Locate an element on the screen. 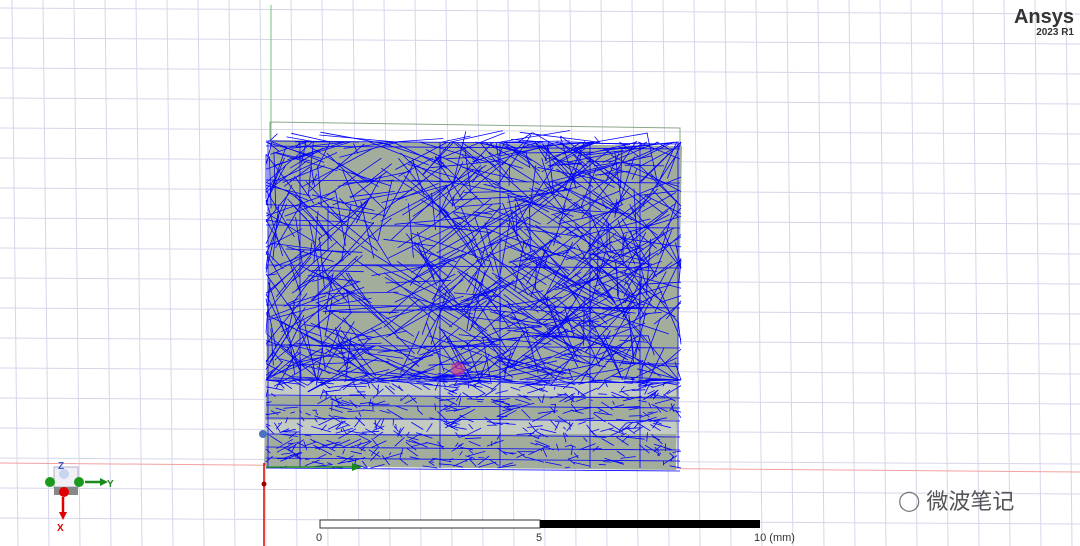 The height and width of the screenshot is (546, 1080). orientation-triad: Z Y X is located at coordinates (79, 497).